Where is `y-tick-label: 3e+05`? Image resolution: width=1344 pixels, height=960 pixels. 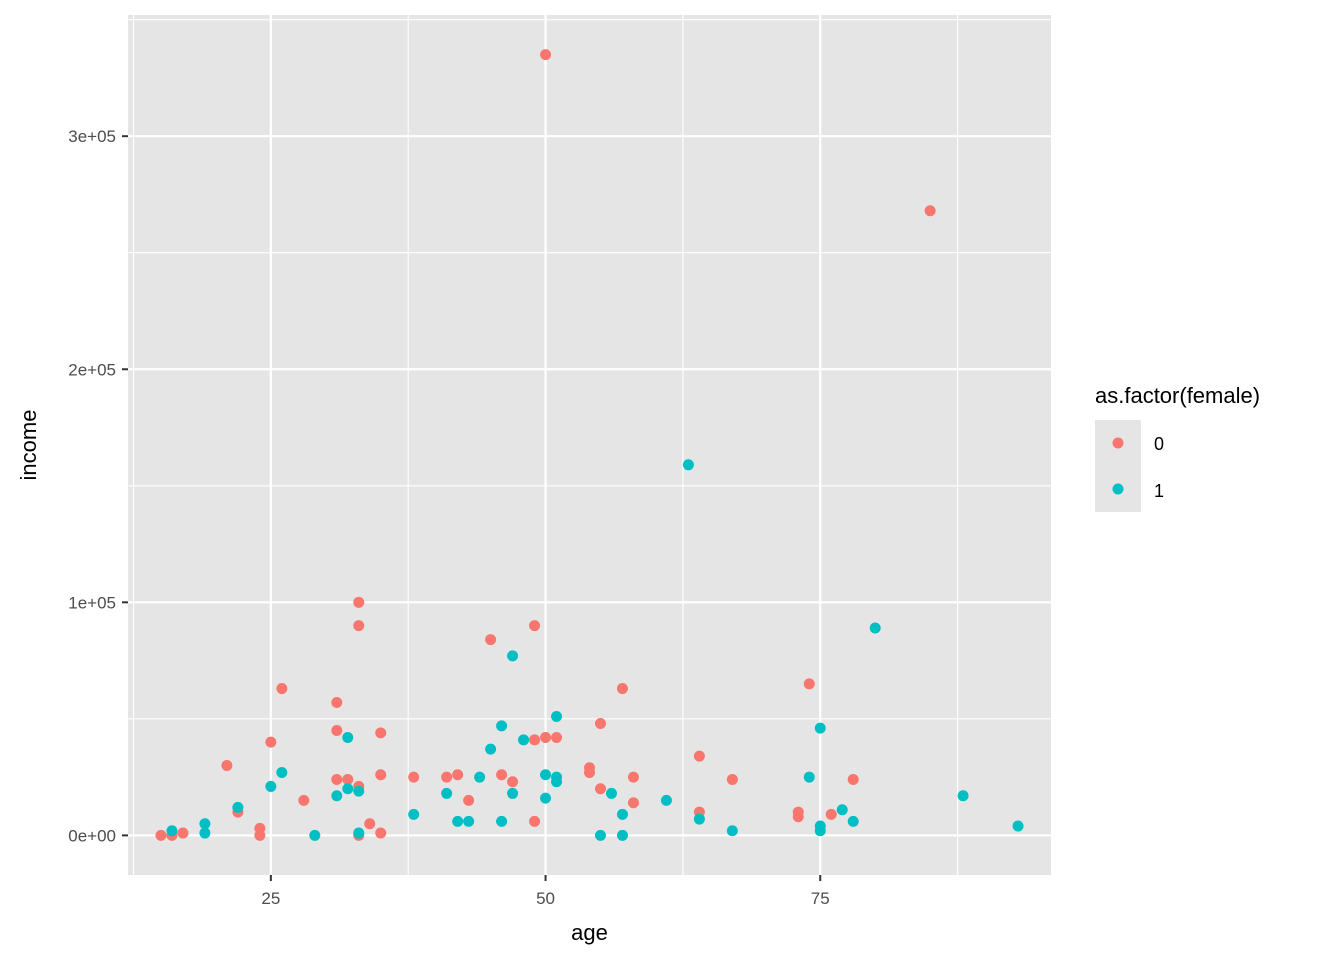
y-tick-label: 3e+05 is located at coordinates (92, 136).